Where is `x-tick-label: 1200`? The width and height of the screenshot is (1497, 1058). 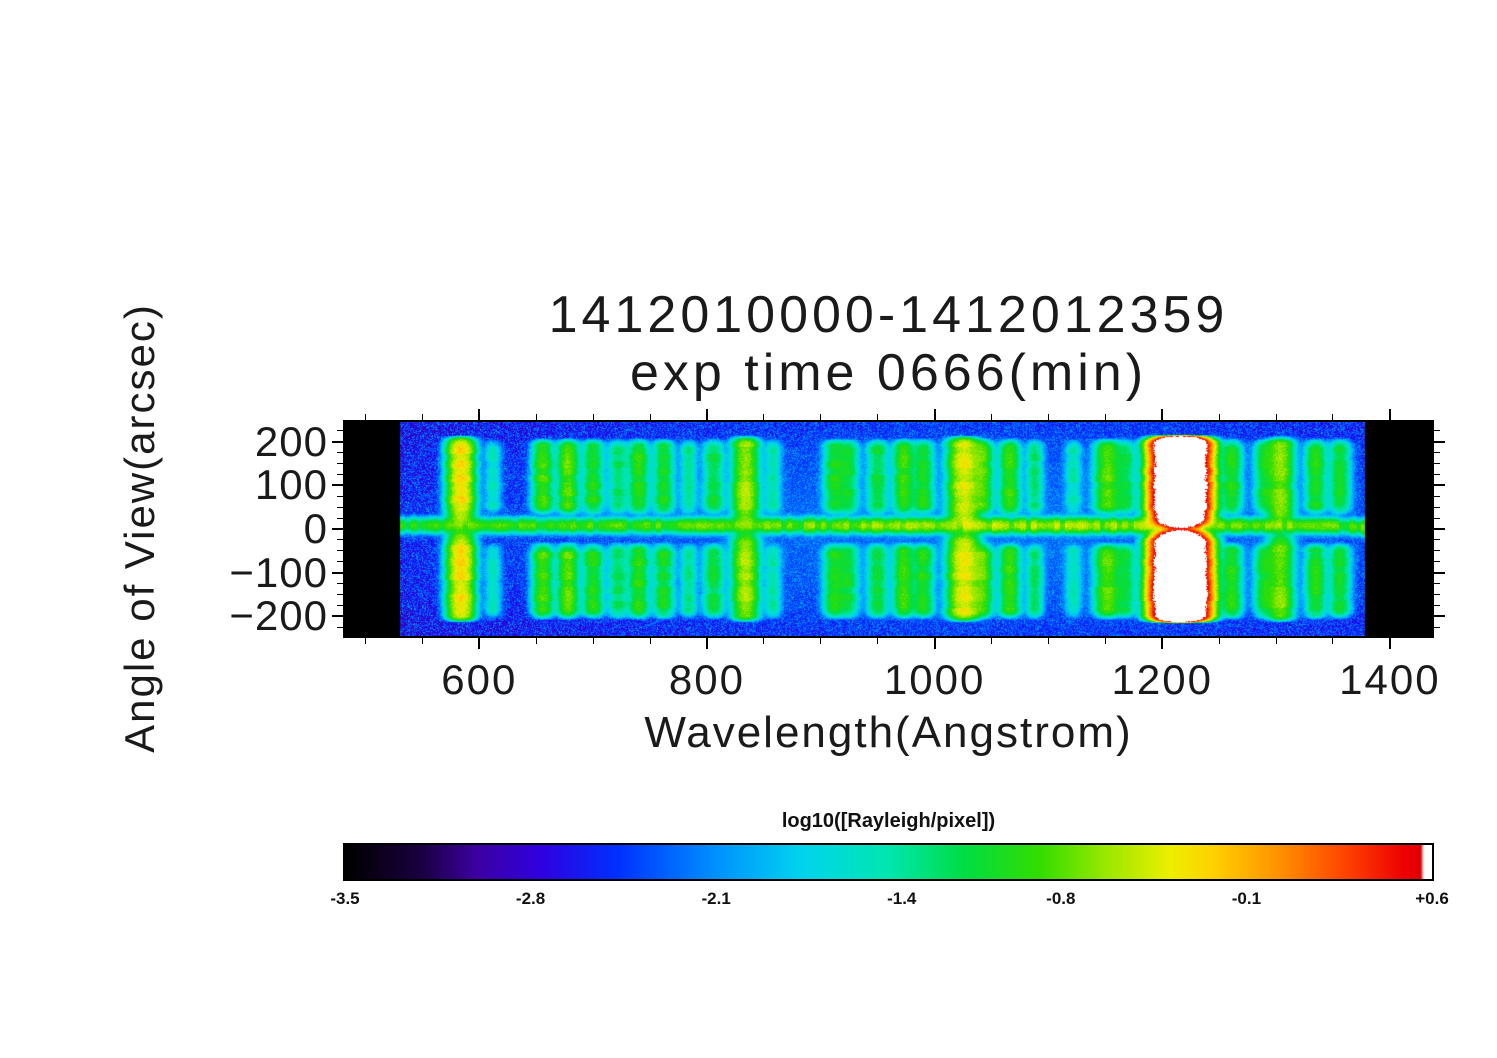
x-tick-label: 1200 is located at coordinates (1162, 679).